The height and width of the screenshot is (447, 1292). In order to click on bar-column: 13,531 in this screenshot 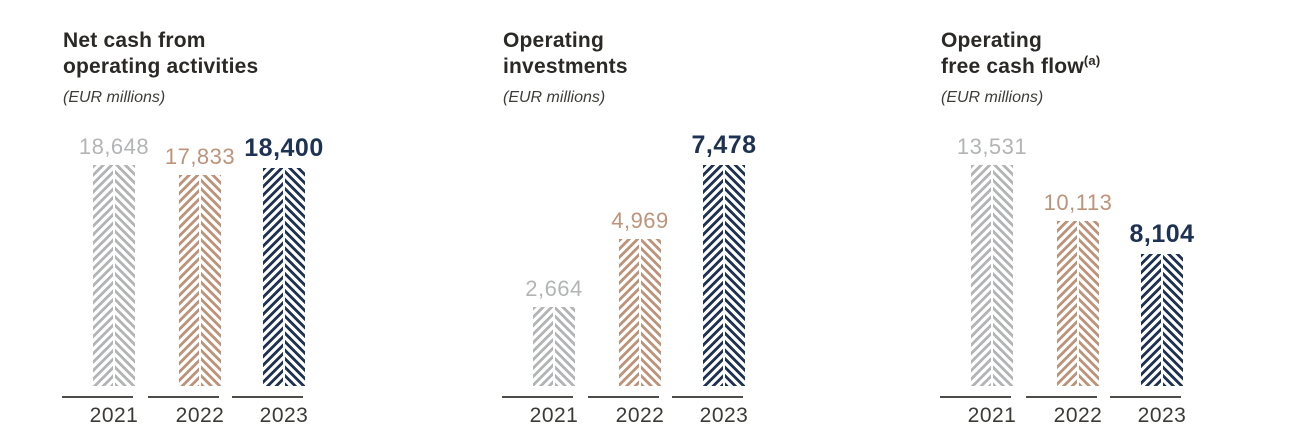, I will do `click(992, 253)`.